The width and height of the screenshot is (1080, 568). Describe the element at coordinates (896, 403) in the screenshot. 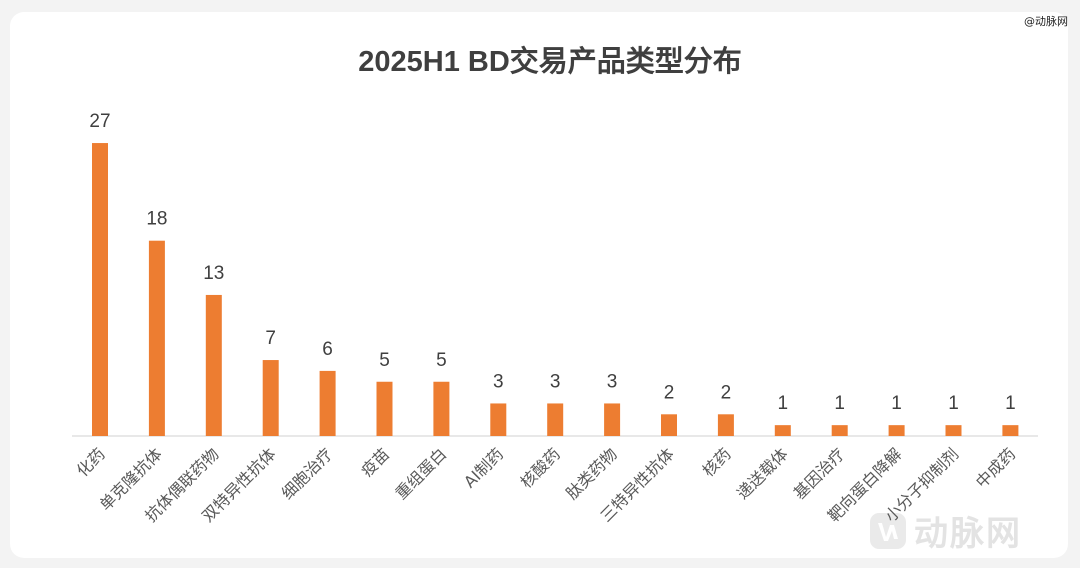

I see `value-label-14: 1` at that location.